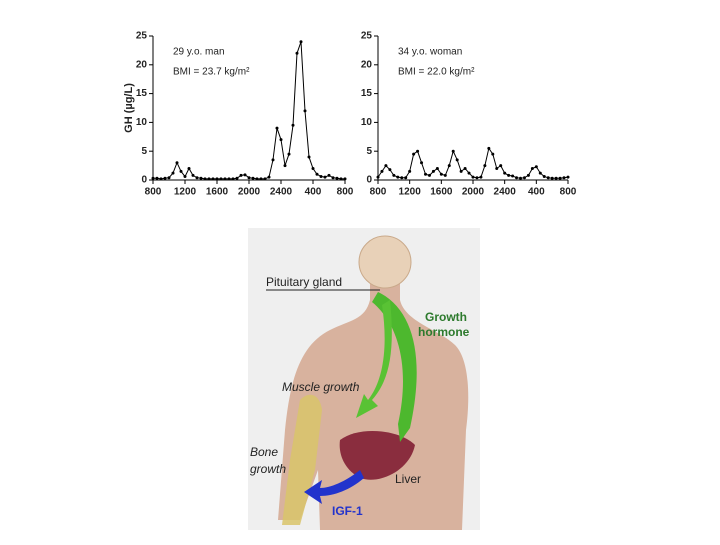 This screenshot has height=545, width=720. What do you see at coordinates (369, 151) in the screenshot?
I see `y-tick-label: 5` at bounding box center [369, 151].